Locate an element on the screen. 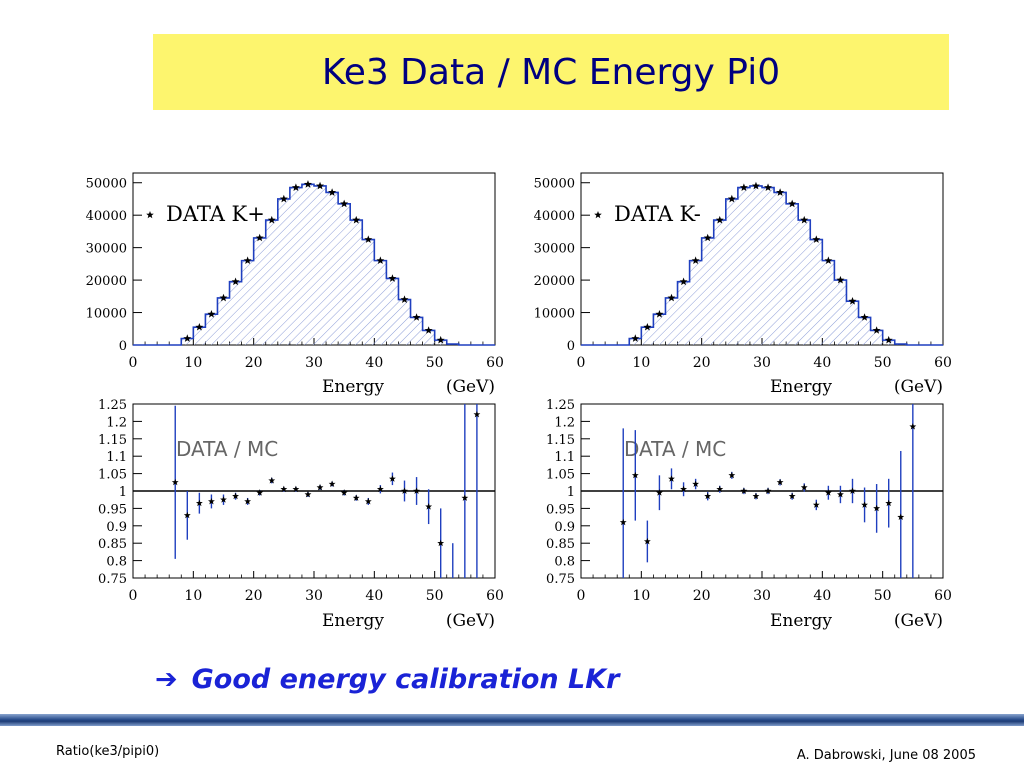 Image resolution: width=1024 pixels, height=768 pixels. legend-label: DATA K+ is located at coordinates (215, 214).